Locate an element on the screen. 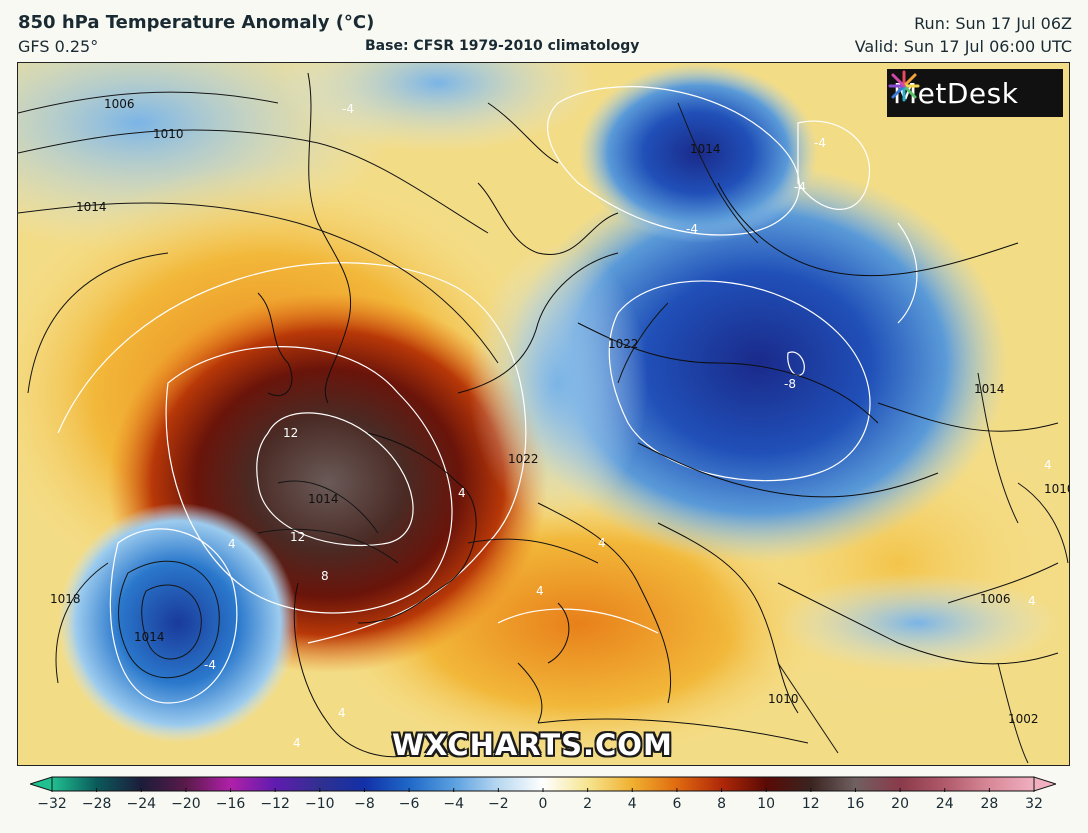  colorbar-tick-label: −2 is located at coordinates (498, 804).